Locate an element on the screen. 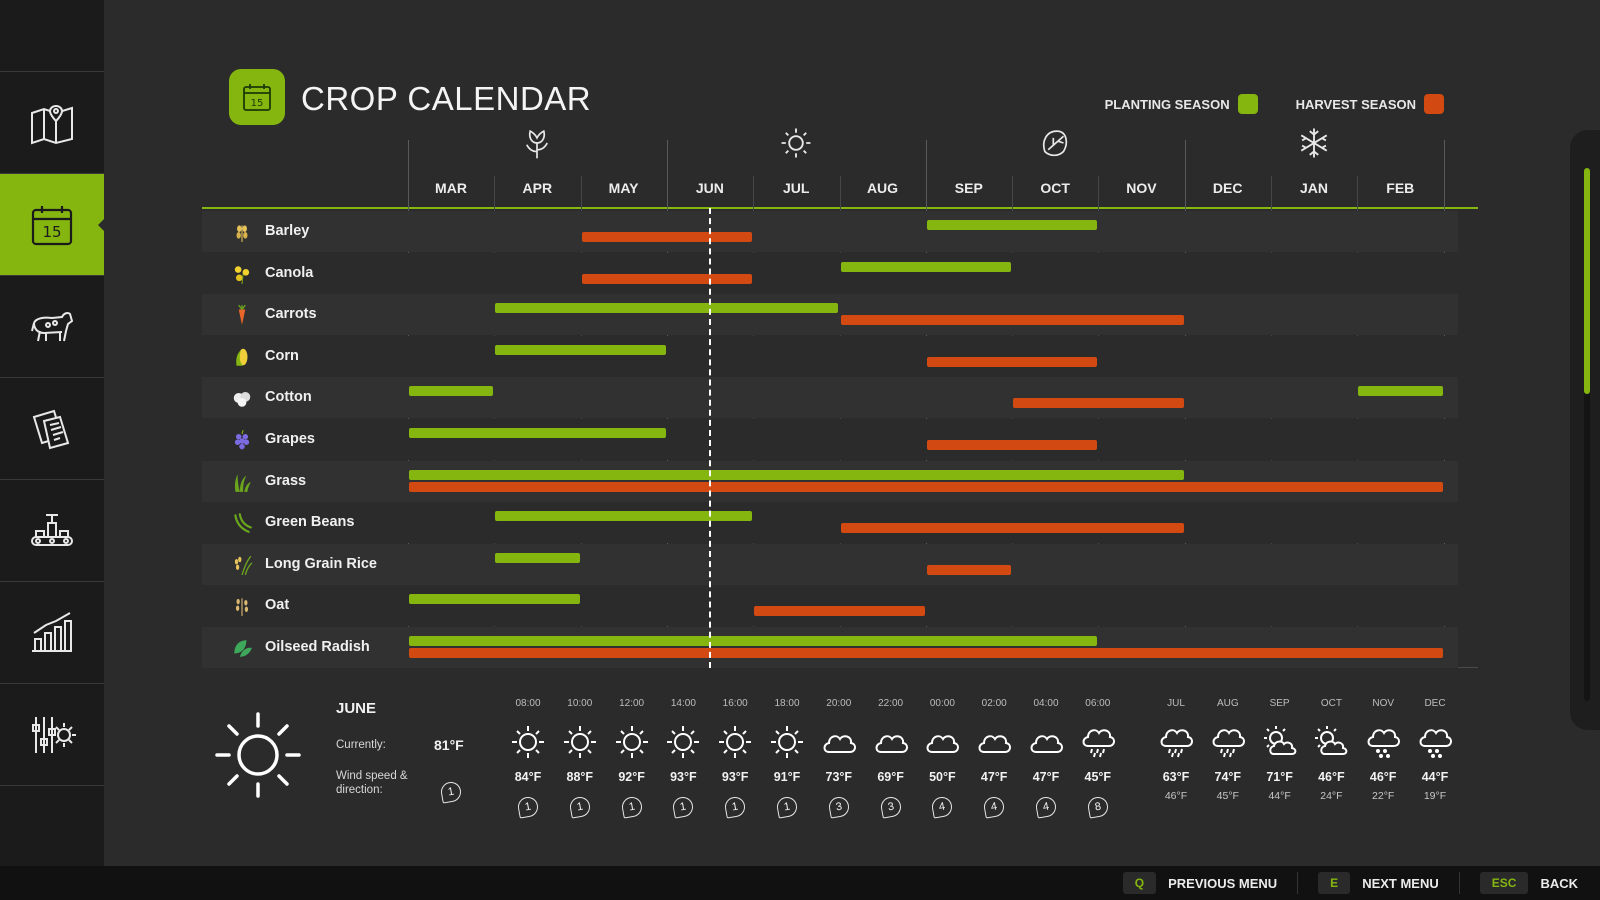 The width and height of the screenshot is (1600, 900). autumn-leaf-icon is located at coordinates (1055, 143).